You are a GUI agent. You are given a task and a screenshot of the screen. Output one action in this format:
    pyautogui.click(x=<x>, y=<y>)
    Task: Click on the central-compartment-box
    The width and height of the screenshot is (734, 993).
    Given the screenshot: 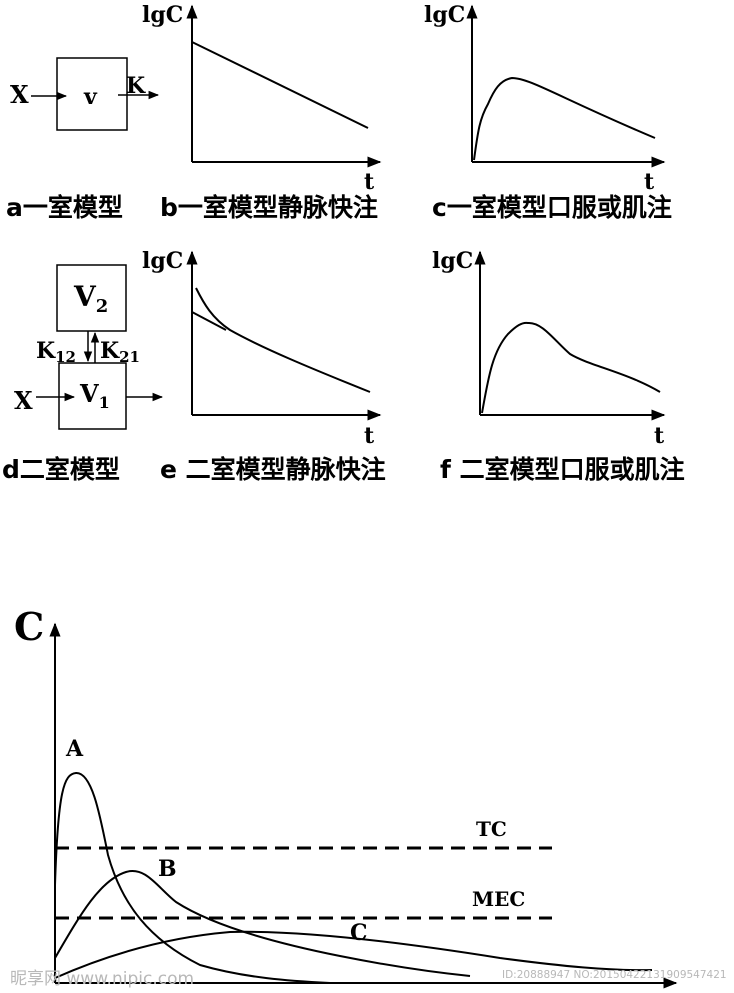 What is the action you would take?
    pyautogui.click(x=92, y=396)
    